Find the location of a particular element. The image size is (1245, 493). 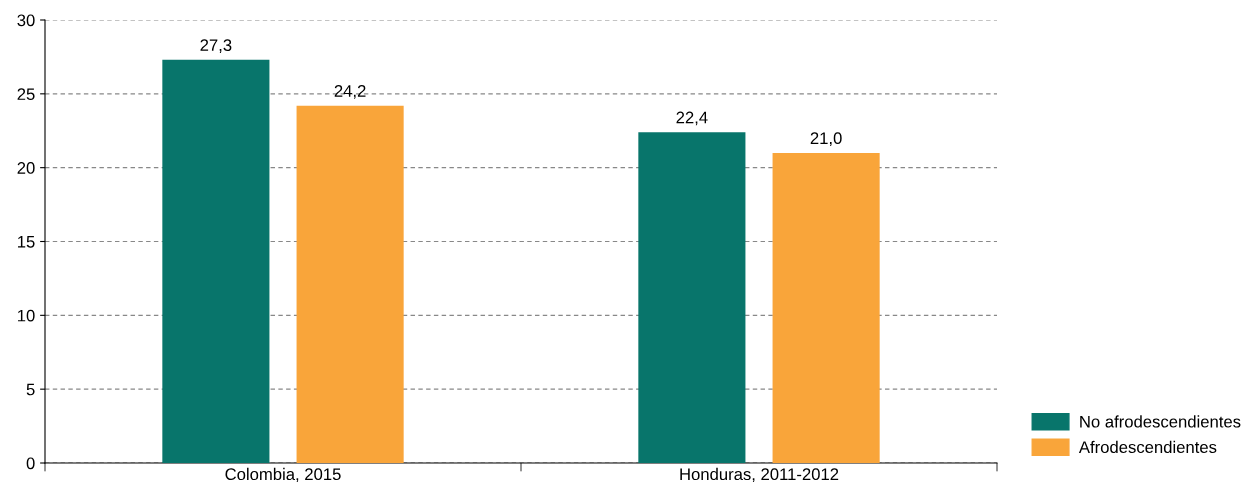

y-tick-label: 25 is located at coordinates (26, 94).